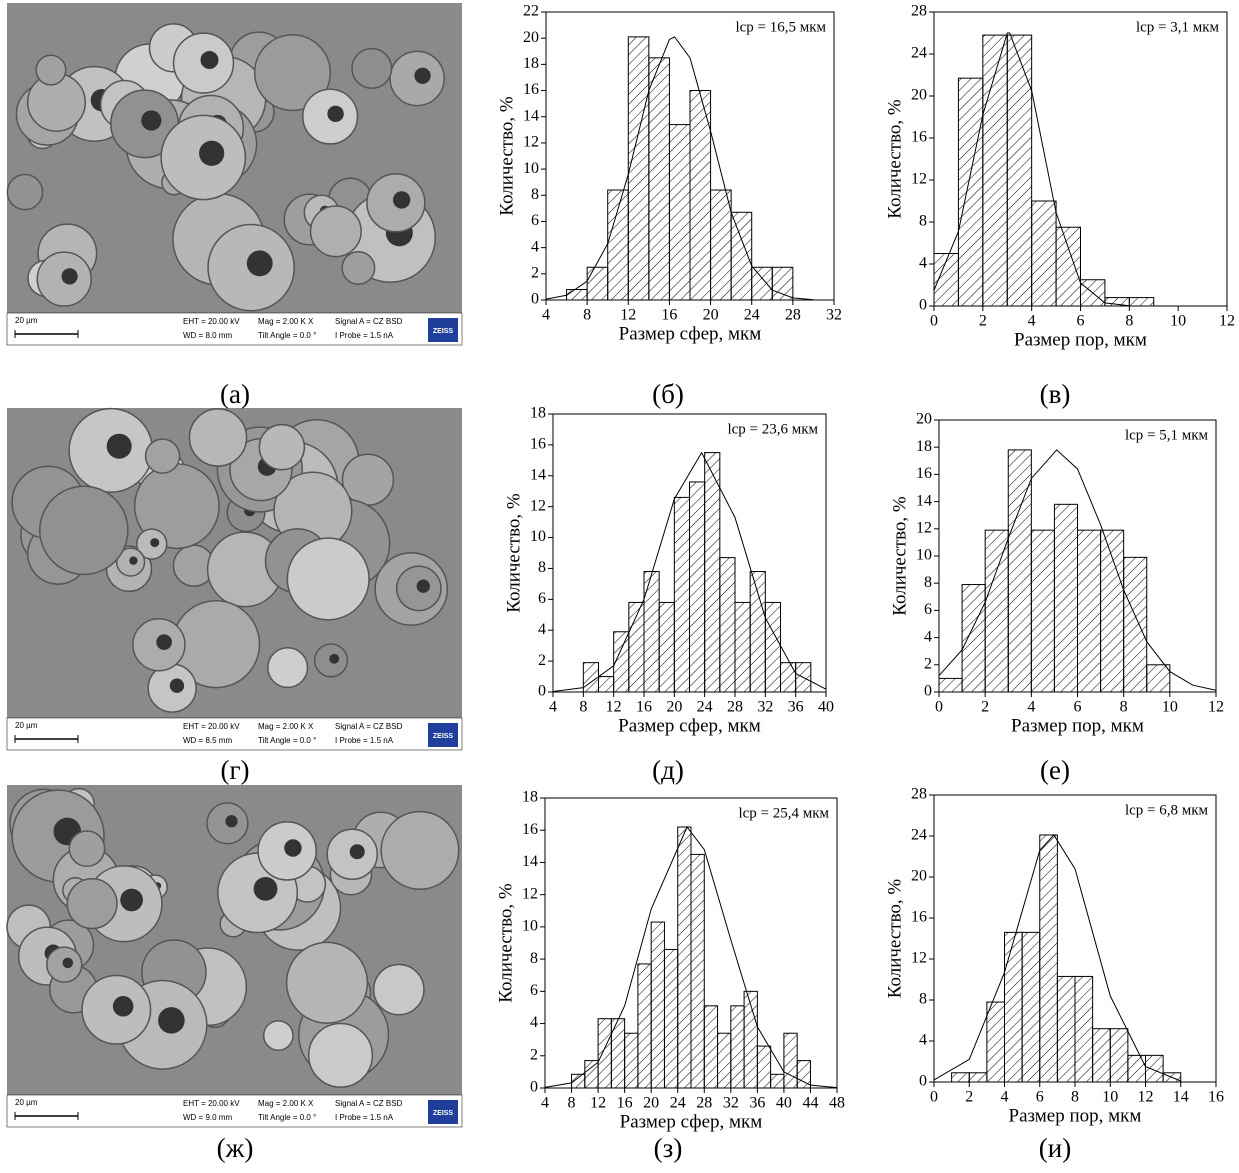 This screenshot has width=1239, height=1173. What do you see at coordinates (369, 321) in the screenshot?
I see `sem-signal: Signal A = CZ BSD` at bounding box center [369, 321].